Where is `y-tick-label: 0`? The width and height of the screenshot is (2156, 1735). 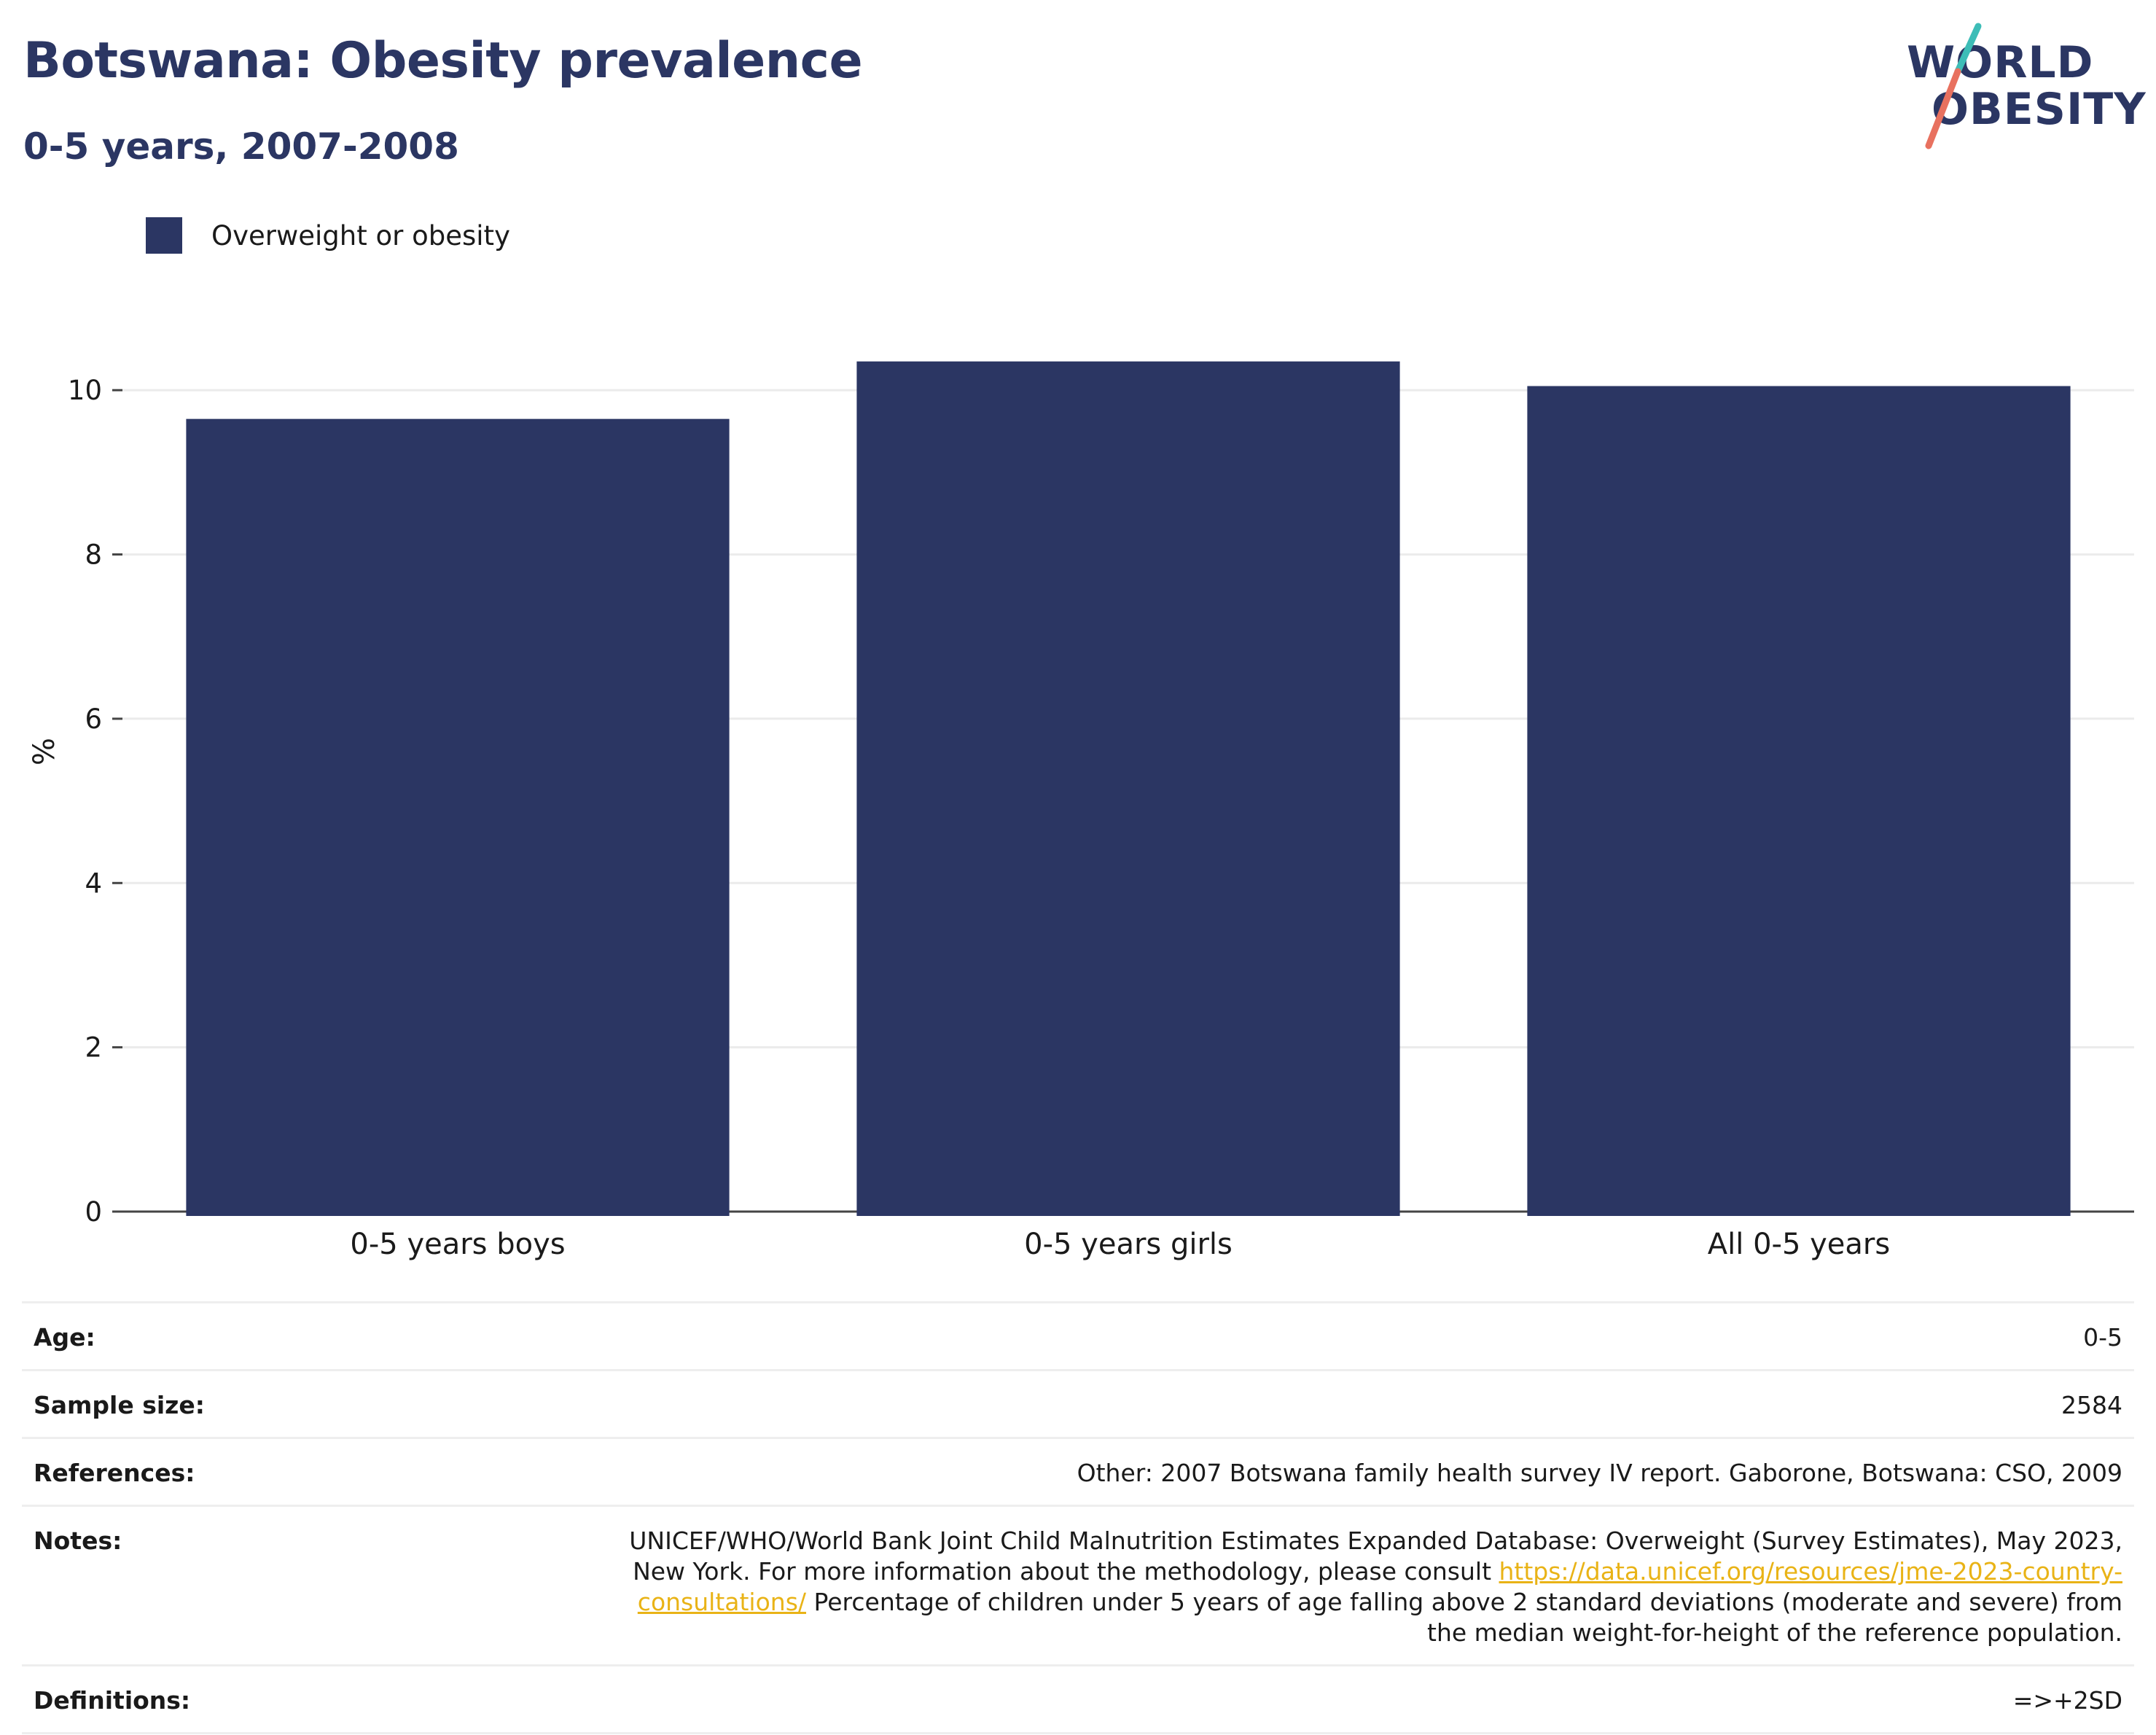 y-tick-label: 0 is located at coordinates (94, 1212).